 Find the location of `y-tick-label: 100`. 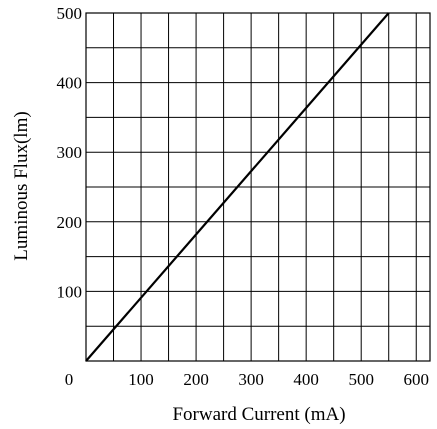

y-tick-label: 100 is located at coordinates (70, 291).